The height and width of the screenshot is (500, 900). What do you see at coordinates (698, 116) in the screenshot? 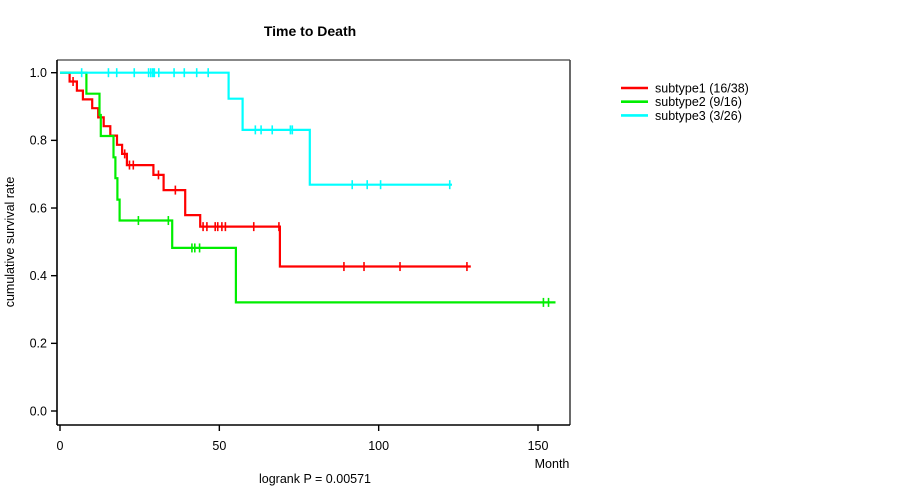
I see `legend-label: subtype3 (3/26)` at bounding box center [698, 116].